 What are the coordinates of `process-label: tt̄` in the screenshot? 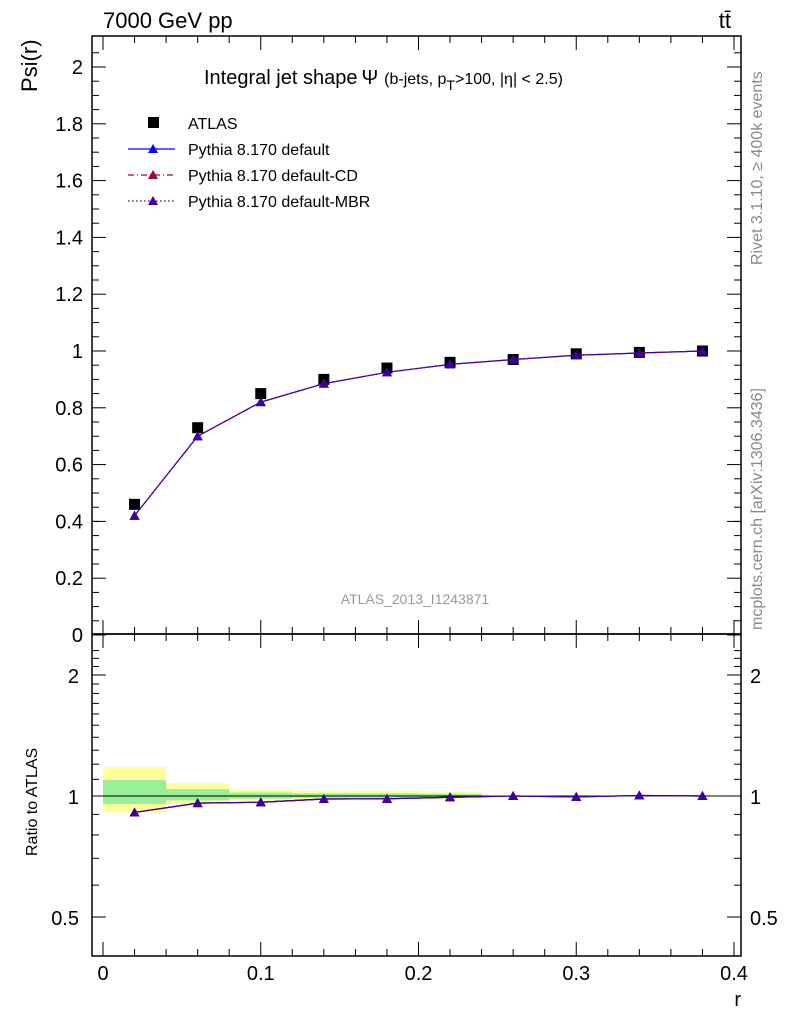 It's located at (725, 20).